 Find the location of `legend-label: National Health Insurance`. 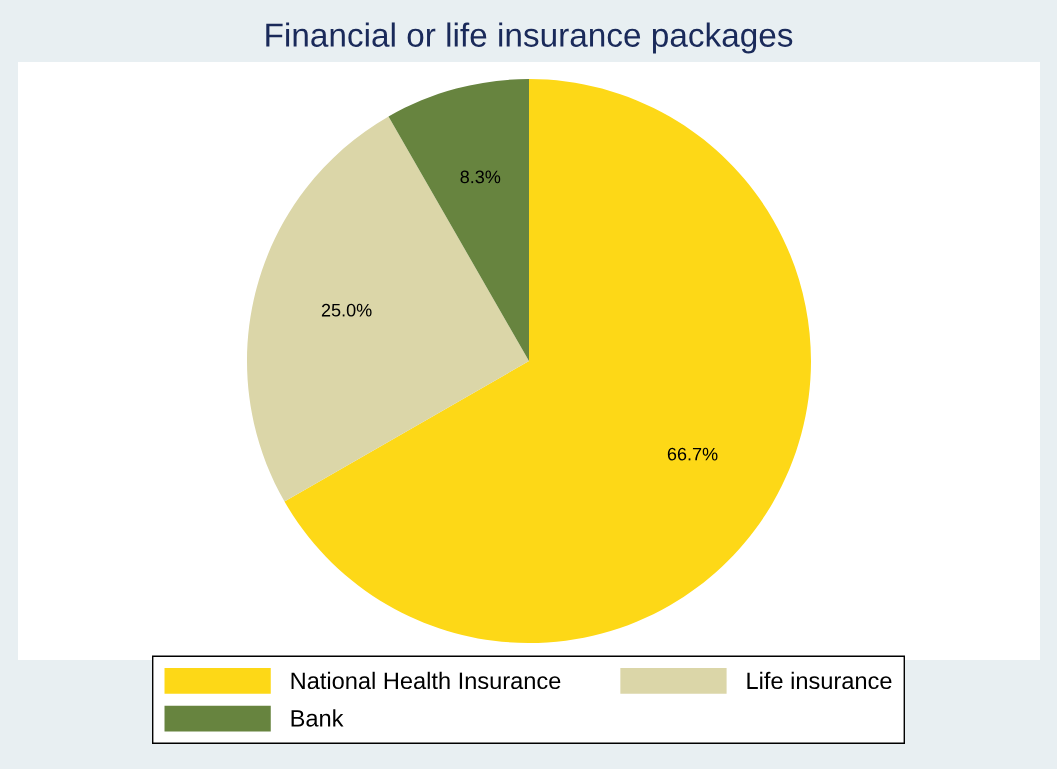

legend-label: National Health Insurance is located at coordinates (426, 680).